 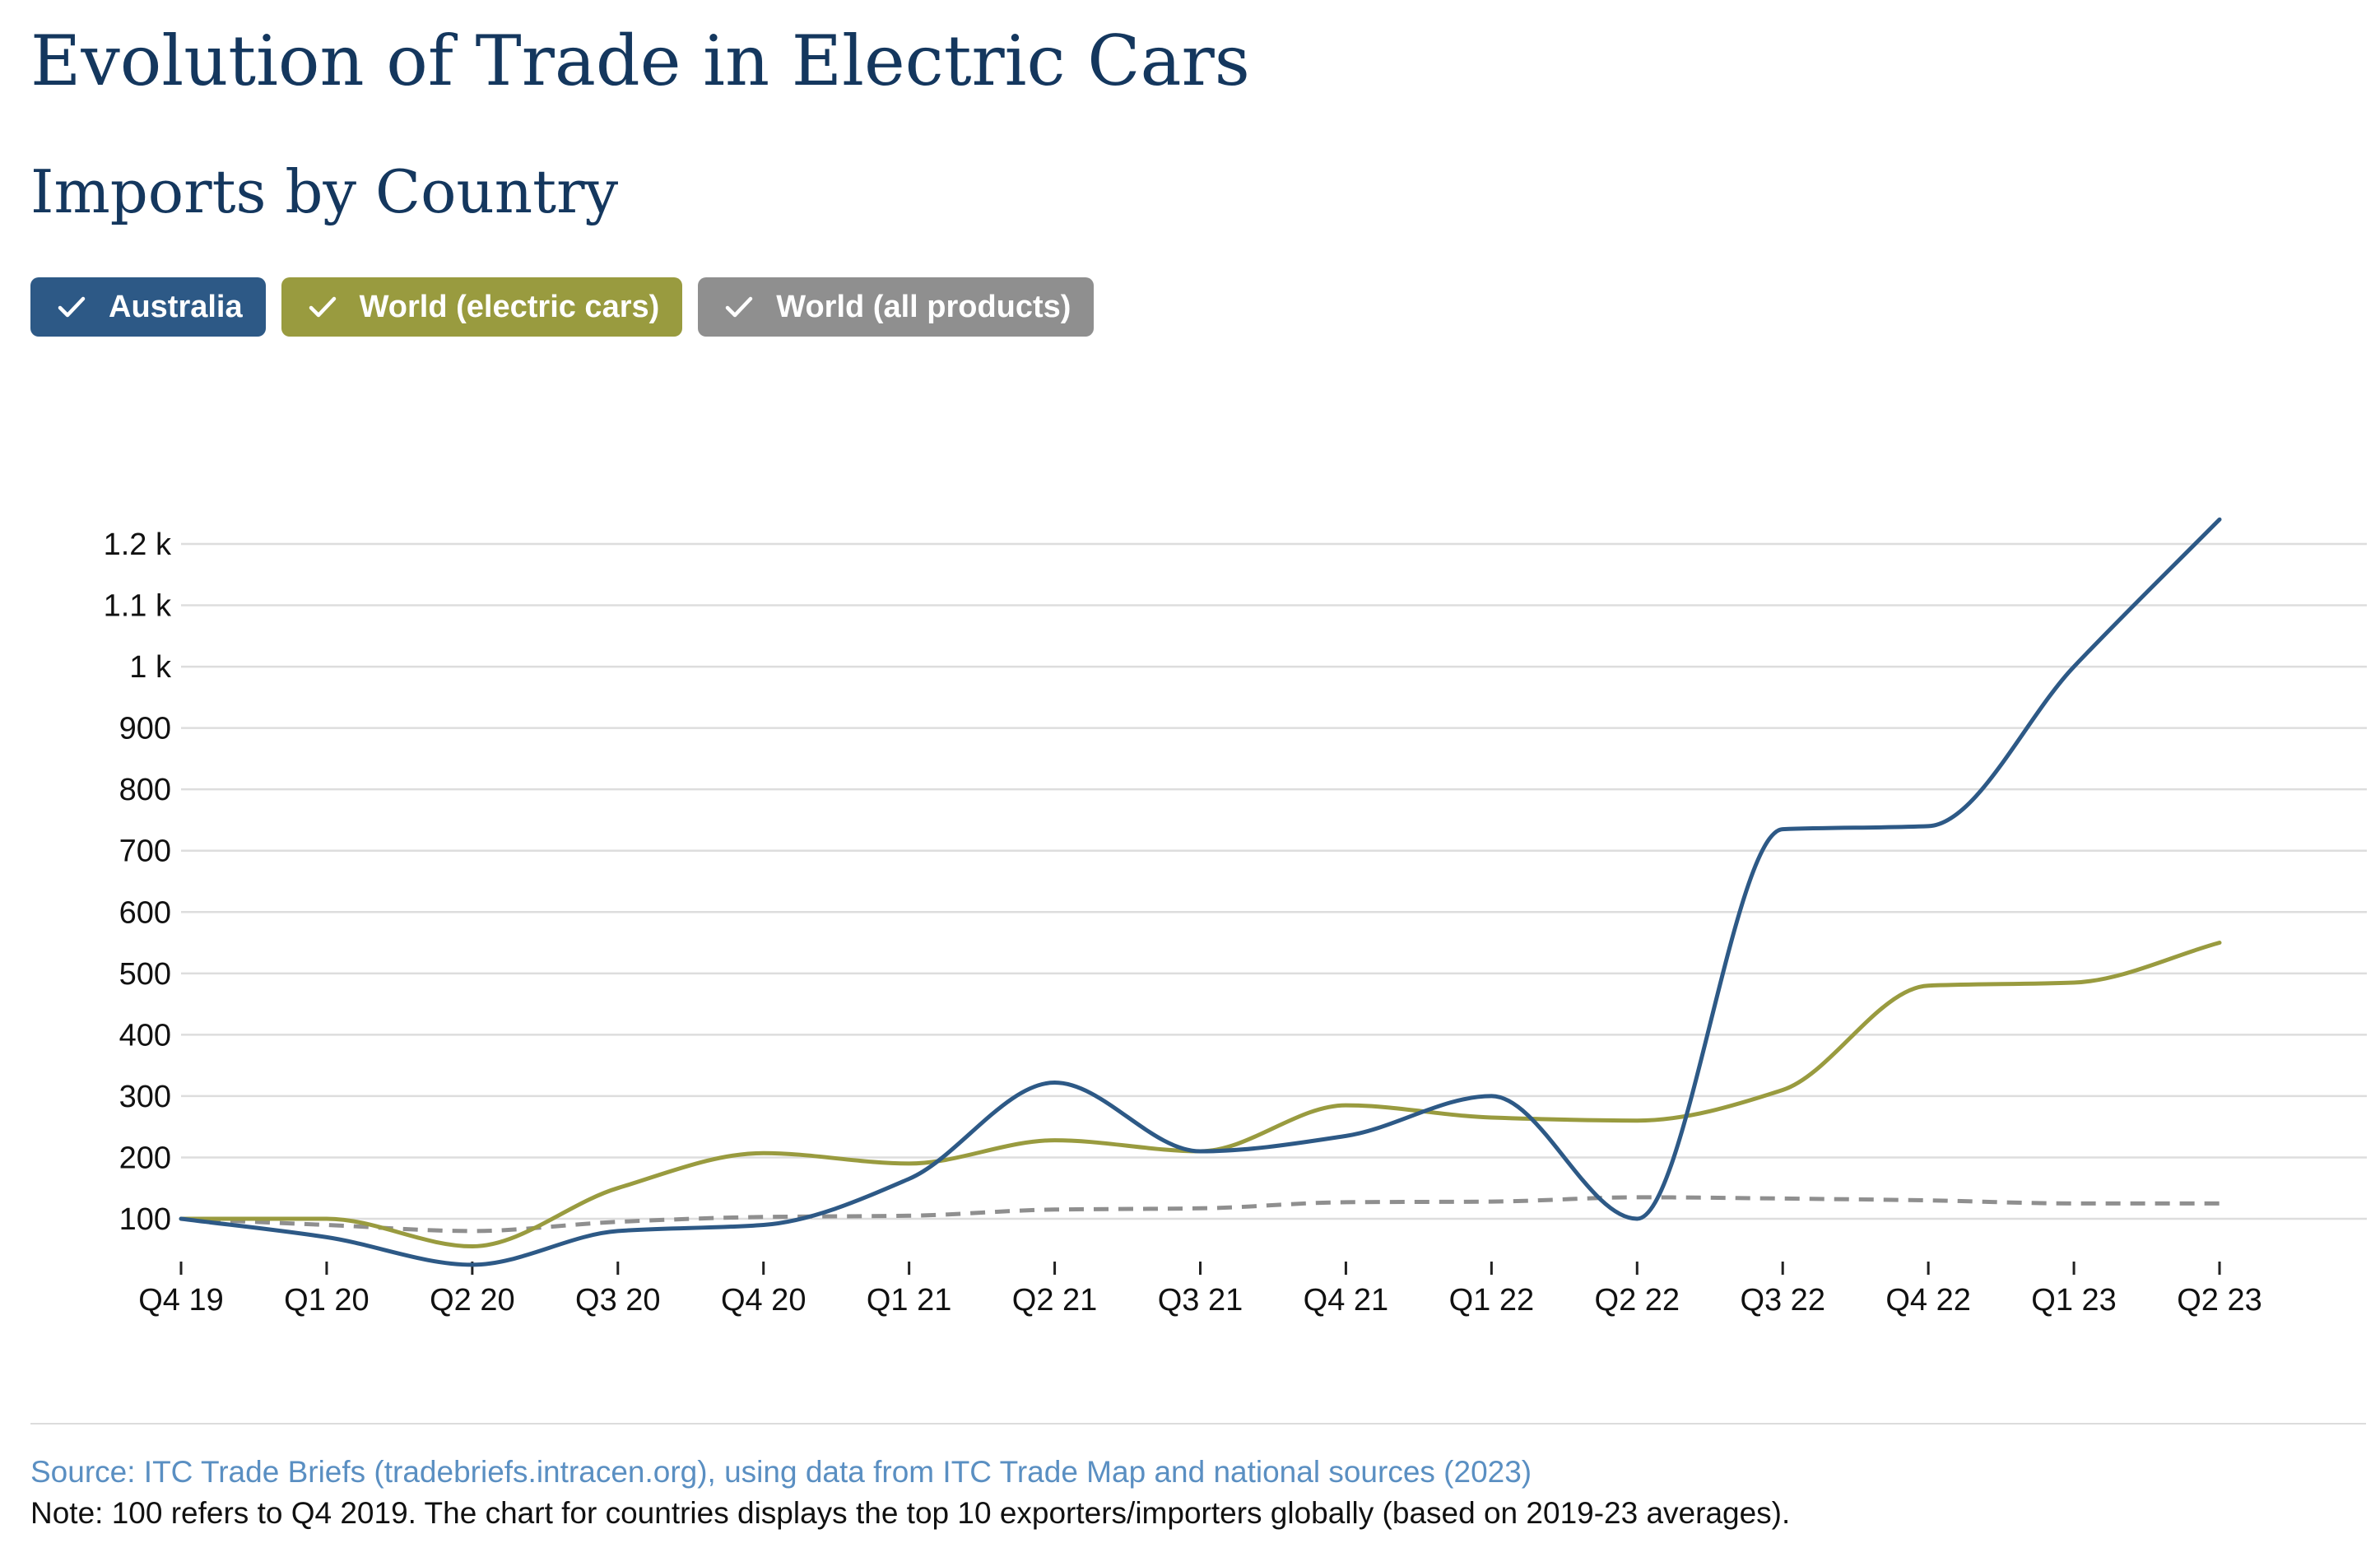 What do you see at coordinates (1637, 1301) in the screenshot?
I see `x-tick-label: Q2 22` at bounding box center [1637, 1301].